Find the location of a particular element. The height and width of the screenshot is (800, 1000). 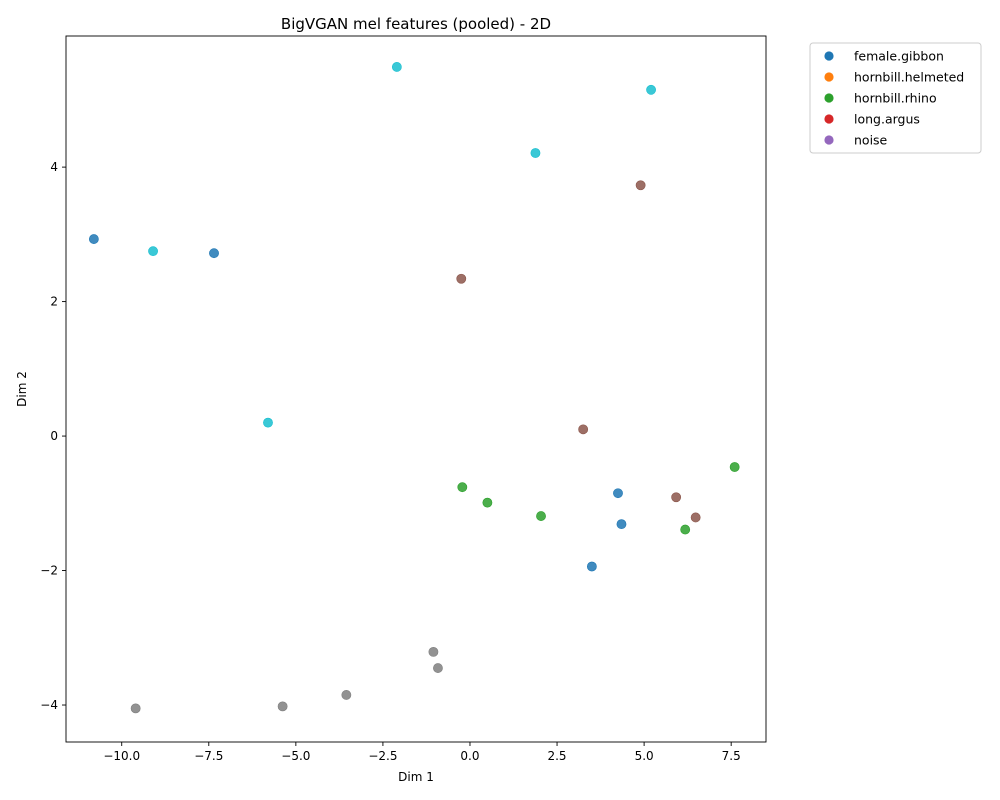

legend-item: long.argus is located at coordinates (872, 119).